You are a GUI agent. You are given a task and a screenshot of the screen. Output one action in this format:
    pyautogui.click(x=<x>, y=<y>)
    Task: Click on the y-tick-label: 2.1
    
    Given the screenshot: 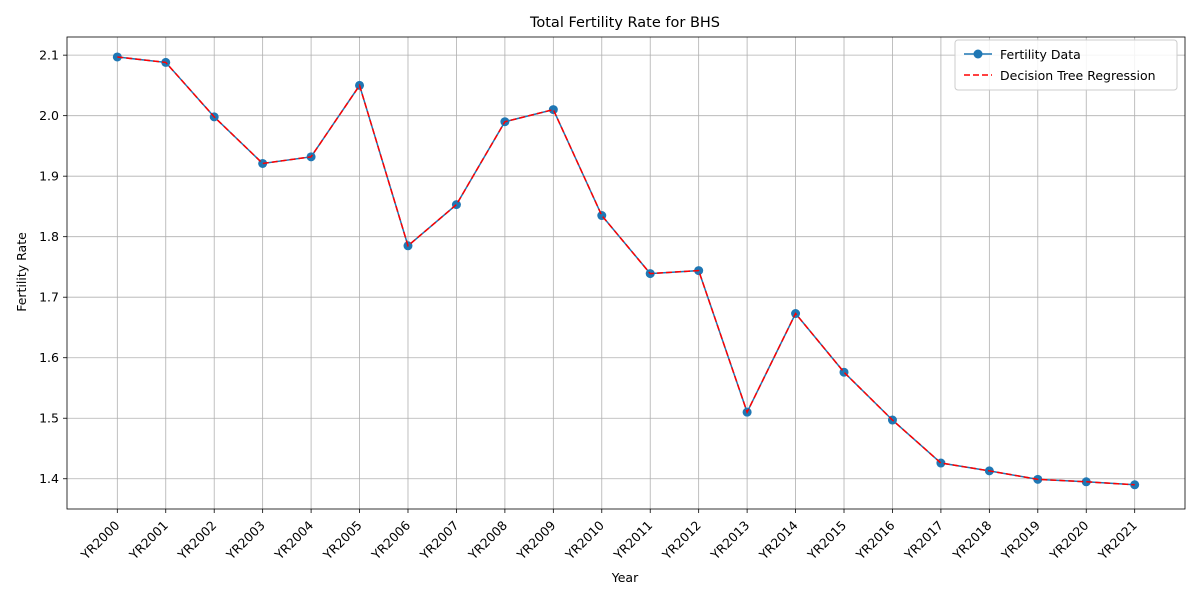 What is the action you would take?
    pyautogui.click(x=49, y=55)
    